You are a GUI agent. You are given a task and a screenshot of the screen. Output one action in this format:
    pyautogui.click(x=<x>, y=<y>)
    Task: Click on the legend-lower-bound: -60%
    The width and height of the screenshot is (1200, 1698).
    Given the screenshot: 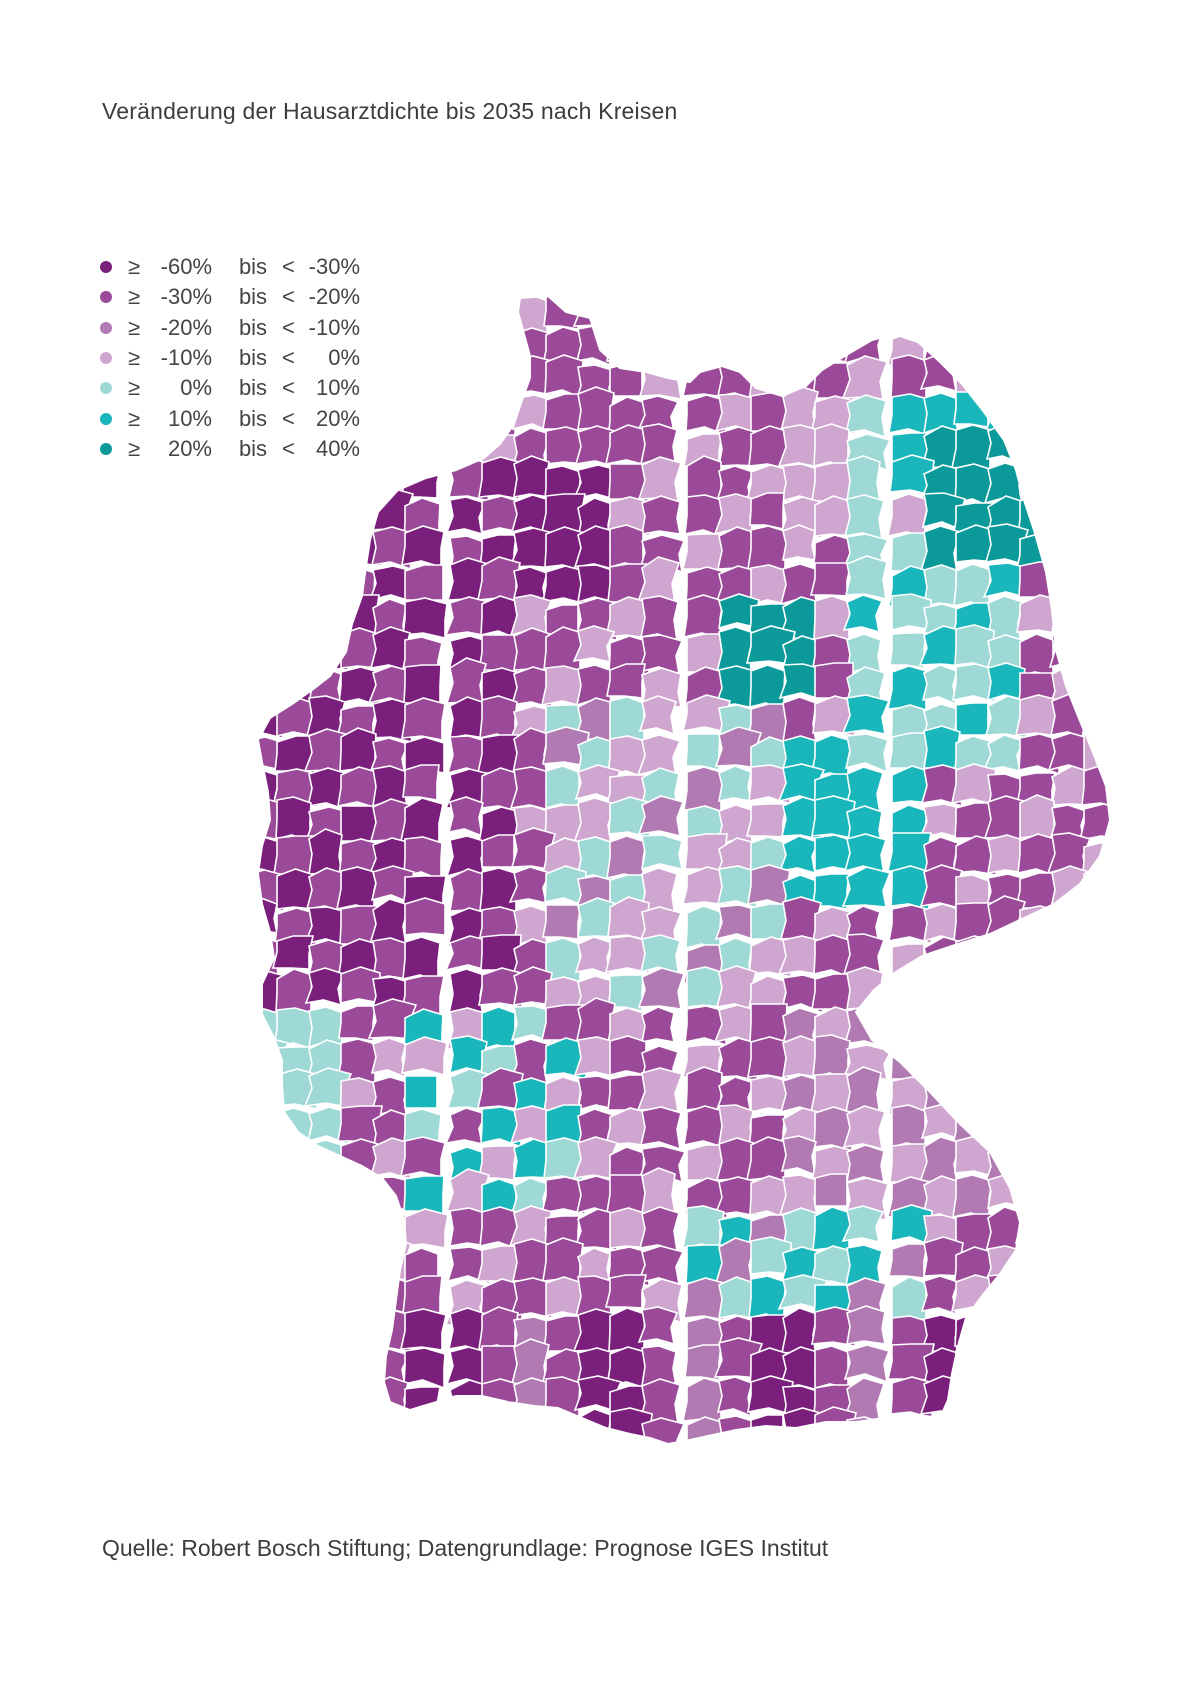 What is the action you would take?
    pyautogui.click(x=186, y=267)
    